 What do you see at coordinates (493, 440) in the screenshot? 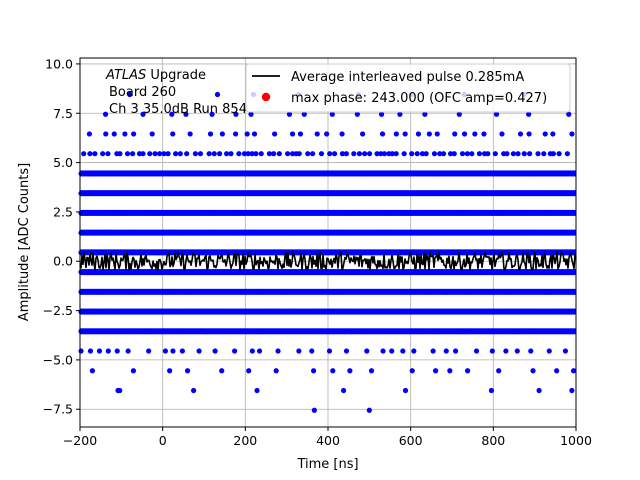
I see `x-tick-label: 800` at bounding box center [493, 440].